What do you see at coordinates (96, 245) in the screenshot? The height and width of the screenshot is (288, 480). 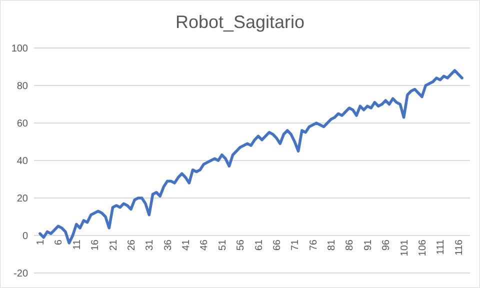 I see `x-tick-label: 16` at bounding box center [96, 245].